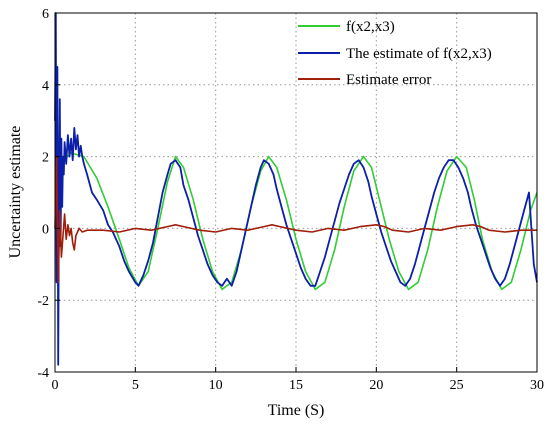  Describe the element at coordinates (55, 385) in the screenshot. I see `x-tick-label: 0` at that location.